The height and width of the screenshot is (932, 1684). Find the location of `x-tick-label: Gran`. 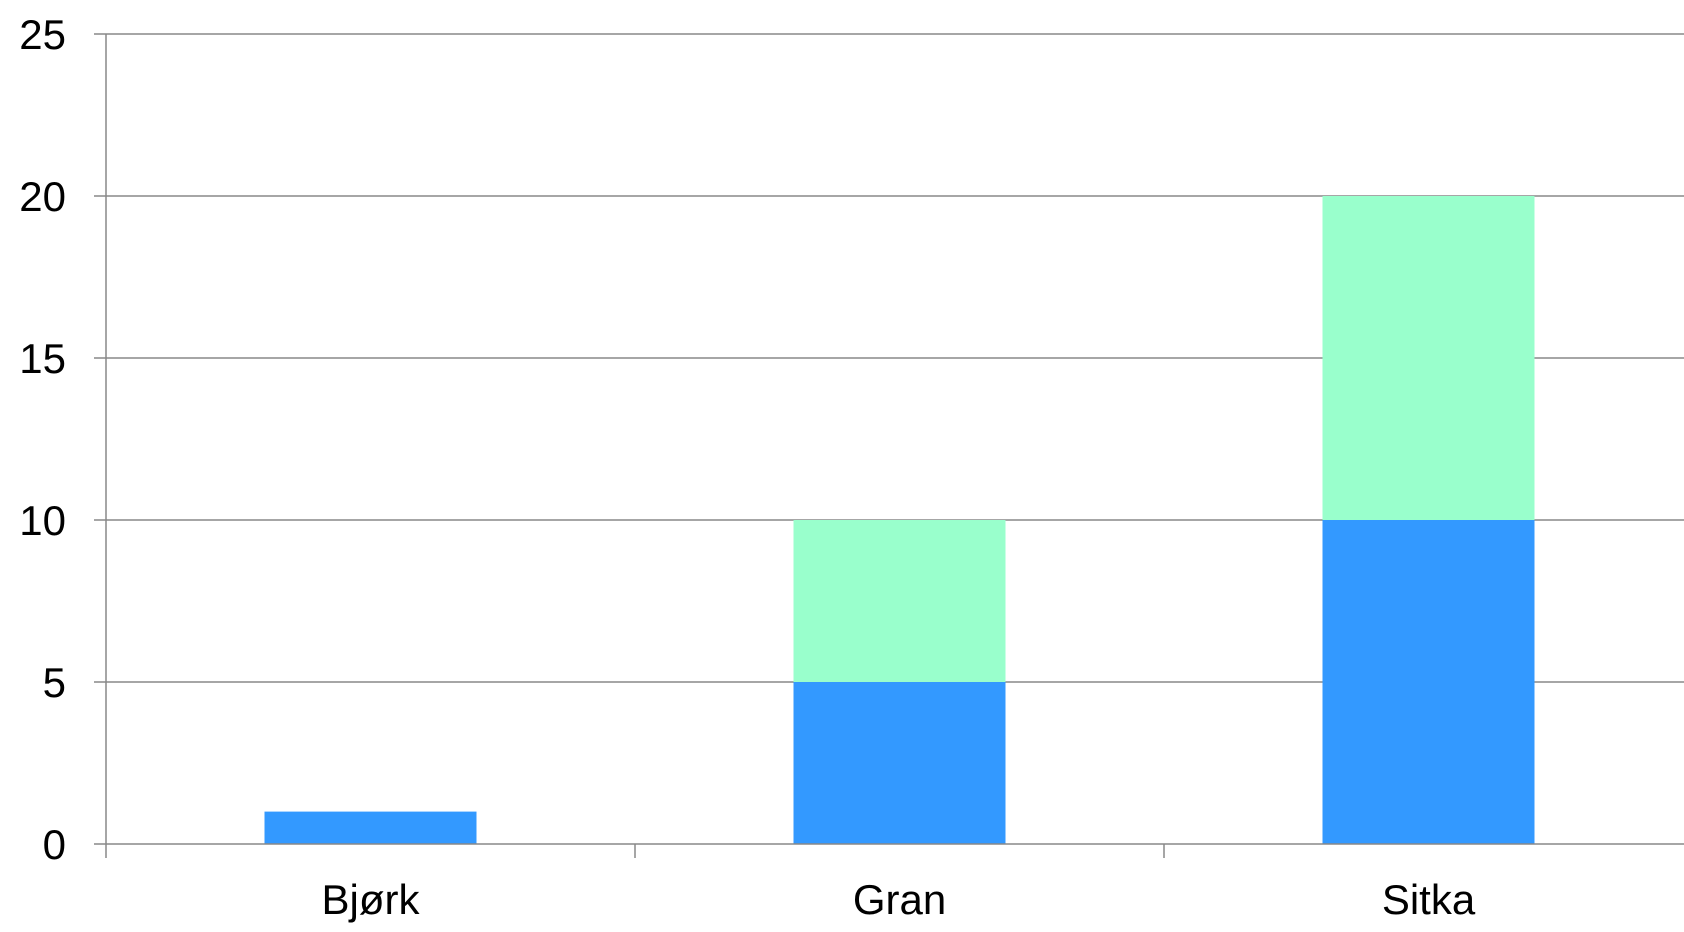

x-tick-label: Gran is located at coordinates (899, 899).